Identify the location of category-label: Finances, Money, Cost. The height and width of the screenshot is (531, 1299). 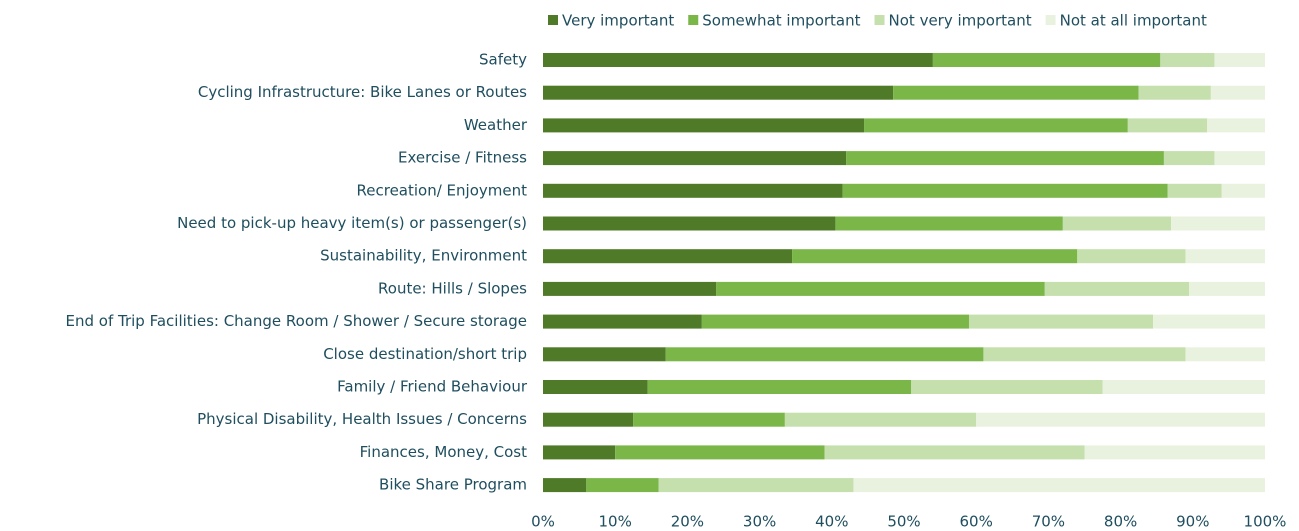
(443, 452).